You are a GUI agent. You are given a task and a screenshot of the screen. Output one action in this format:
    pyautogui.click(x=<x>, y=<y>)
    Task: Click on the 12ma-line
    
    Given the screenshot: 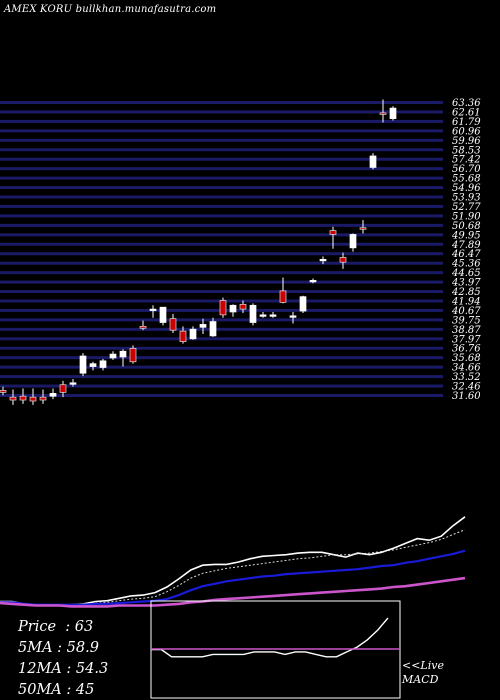 What is the action you would take?
    pyautogui.click(x=233, y=577)
    